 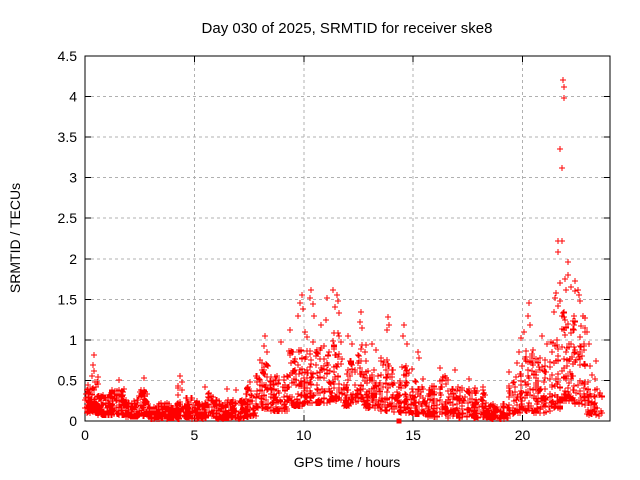 What do you see at coordinates (15, 238) in the screenshot?
I see `y-axis-label: SRMTID / TECUs` at bounding box center [15, 238].